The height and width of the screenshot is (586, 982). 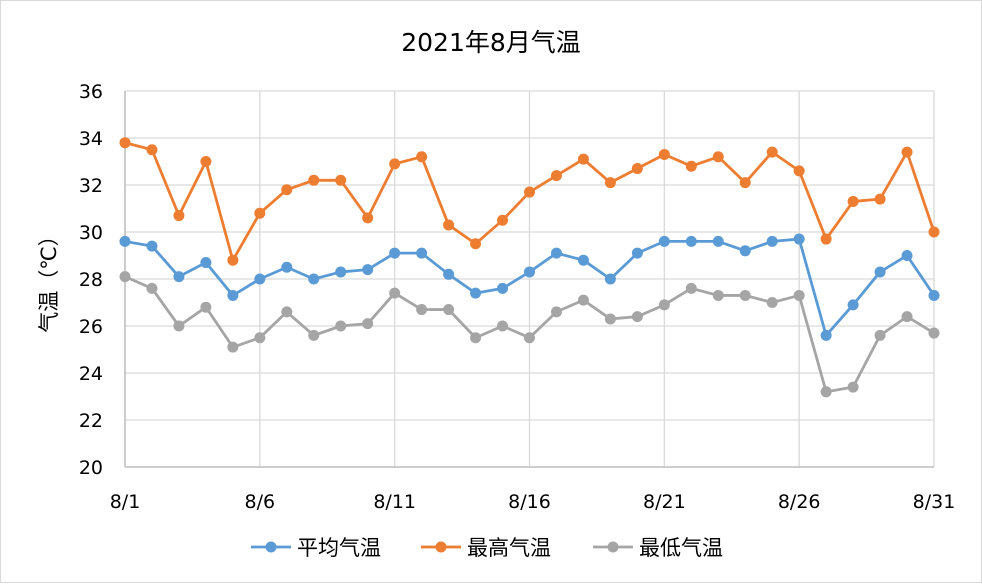 I want to click on legend-item: 最低气温, so click(x=658, y=548).